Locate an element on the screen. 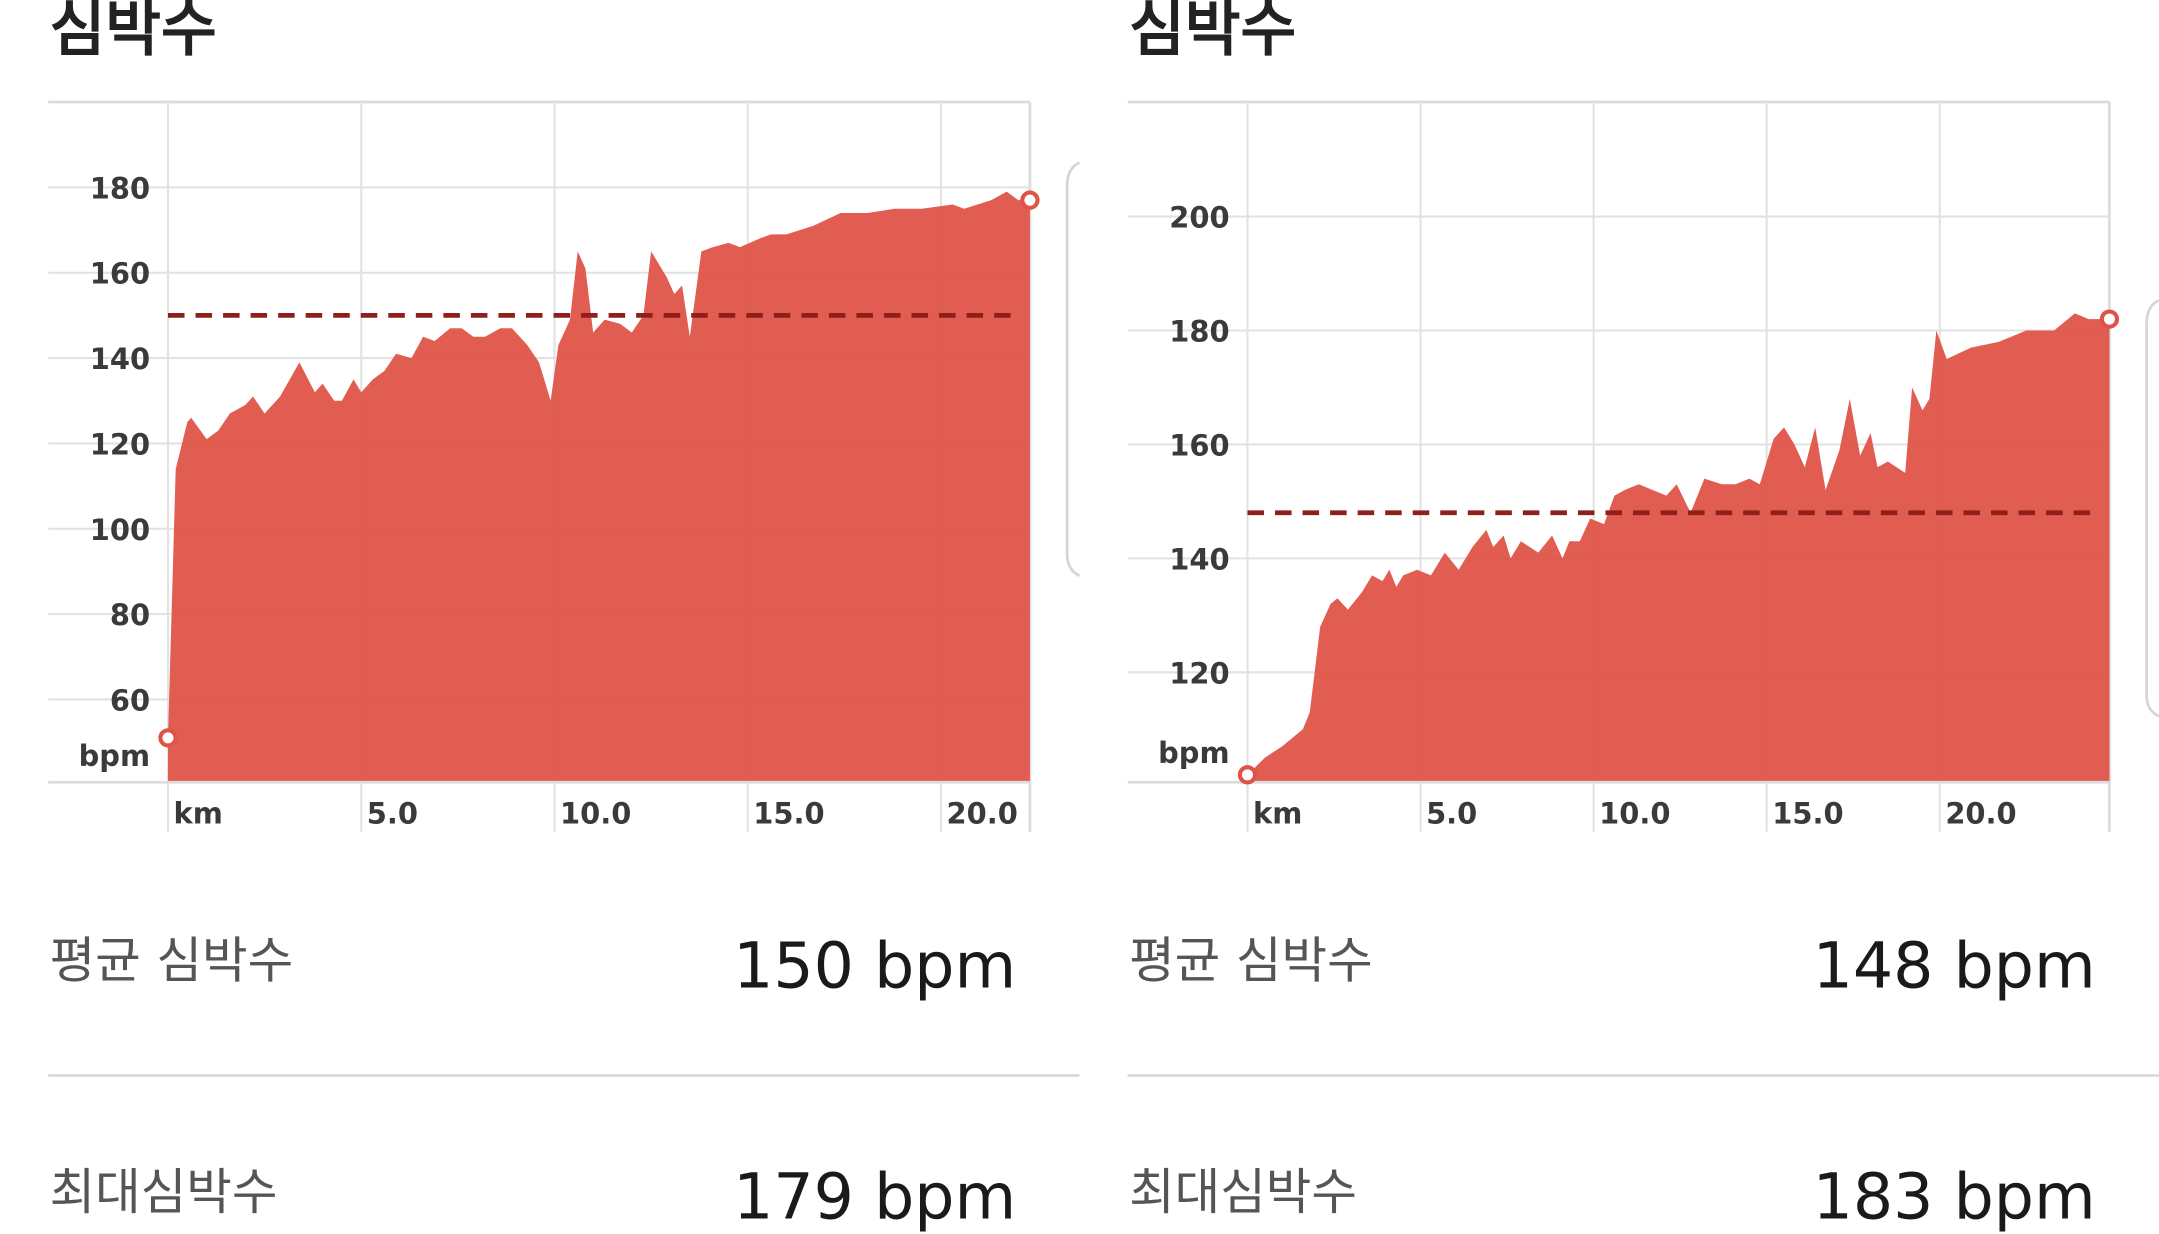 The height and width of the screenshot is (1234, 2159). stat-value: 183 bpm is located at coordinates (1954, 1197).